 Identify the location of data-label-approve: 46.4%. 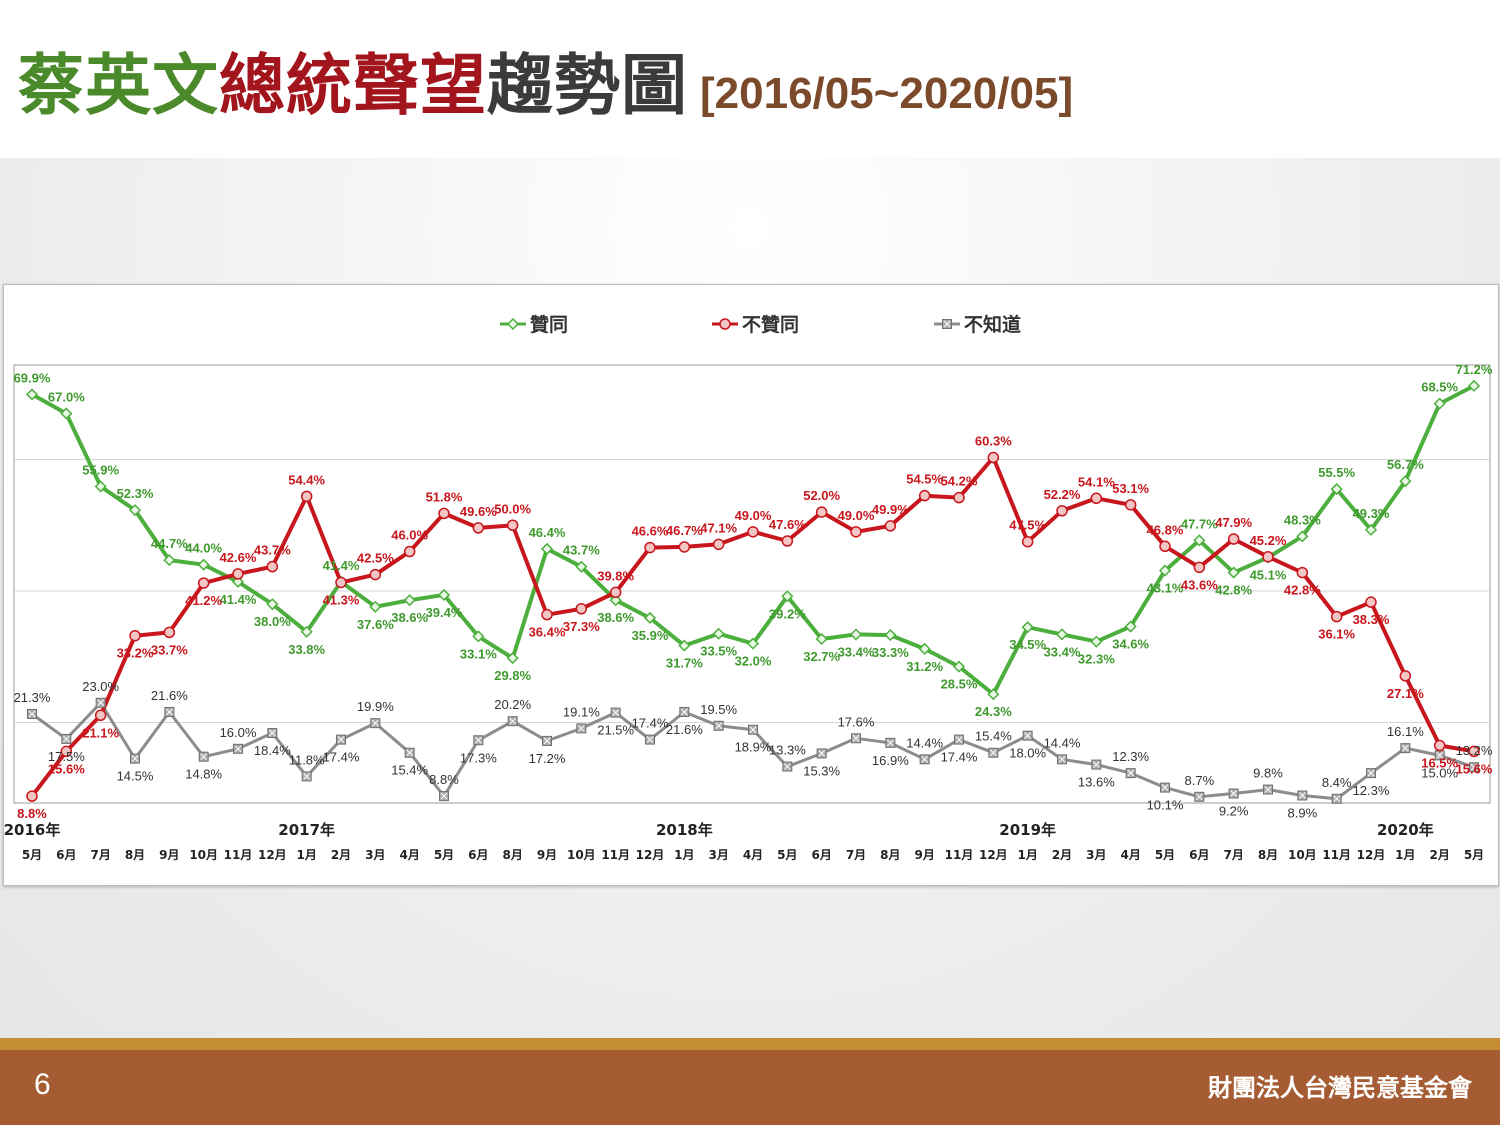
(547, 532).